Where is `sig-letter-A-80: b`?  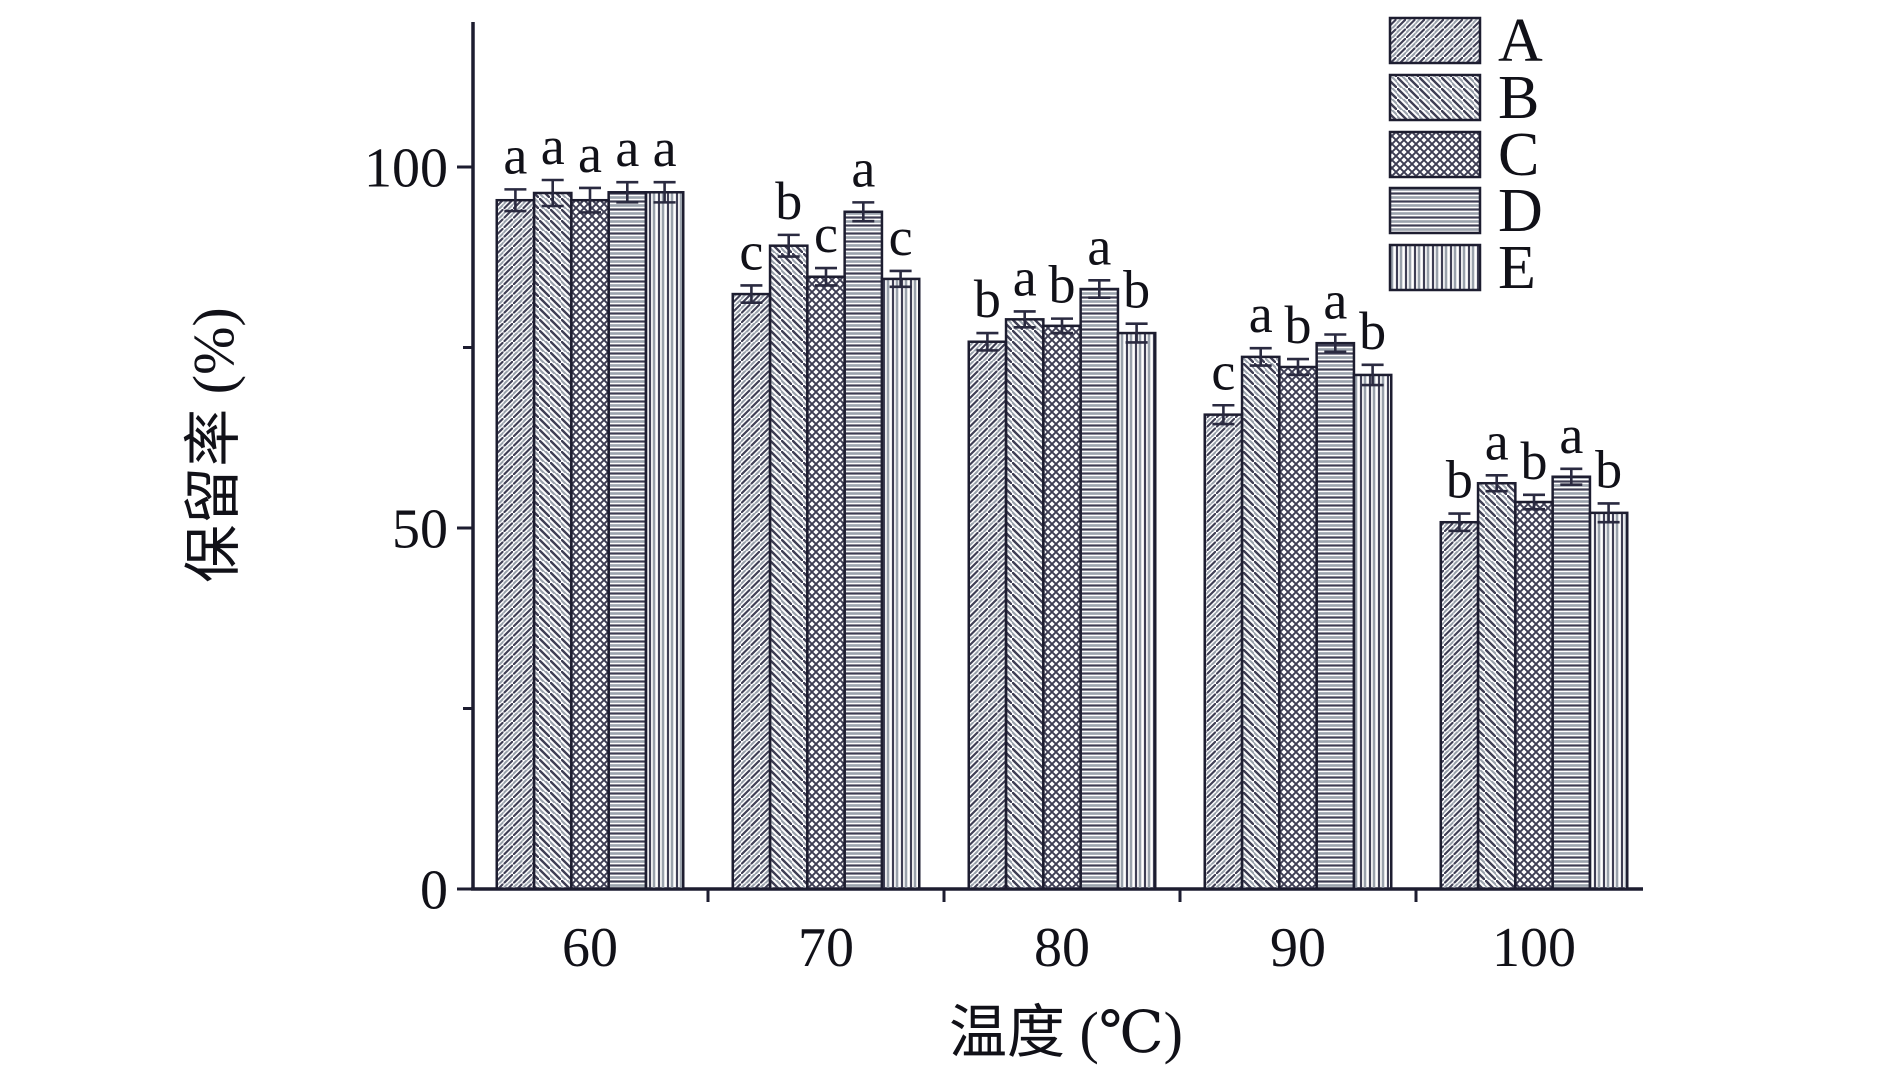 sig-letter-A-80: b is located at coordinates (987, 299).